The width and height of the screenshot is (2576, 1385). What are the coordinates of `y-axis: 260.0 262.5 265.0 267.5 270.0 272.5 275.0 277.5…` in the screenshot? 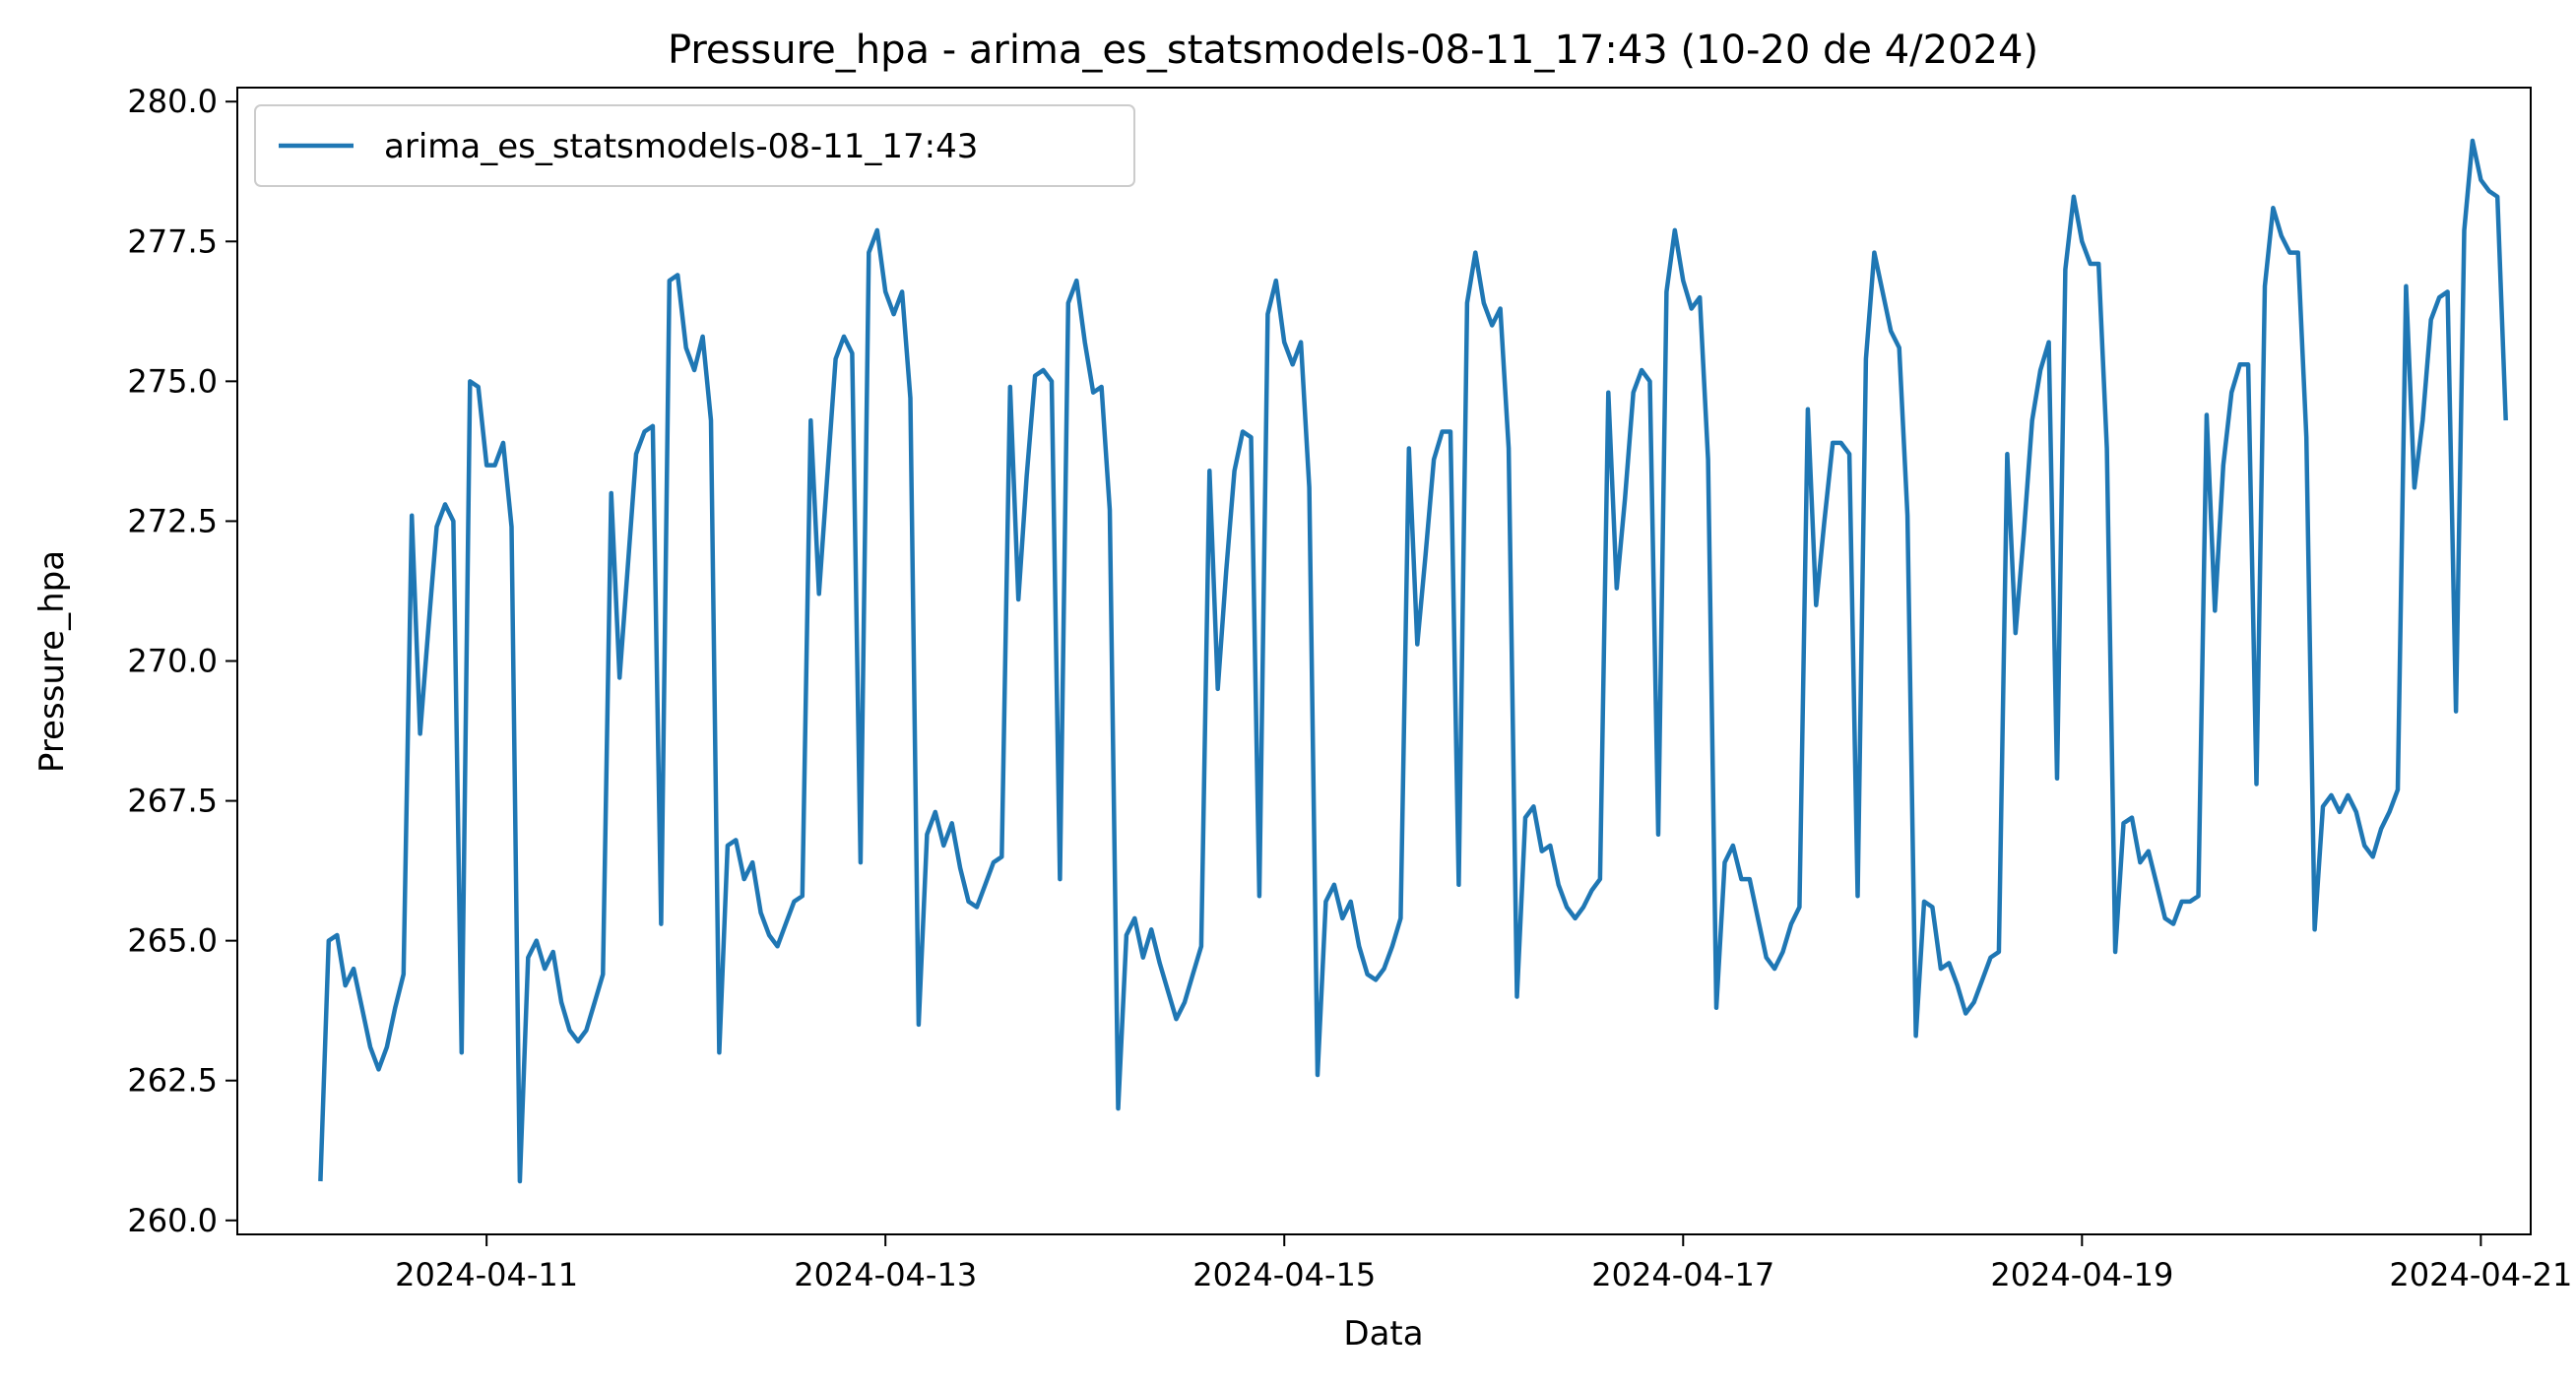 It's located at (182, 661).